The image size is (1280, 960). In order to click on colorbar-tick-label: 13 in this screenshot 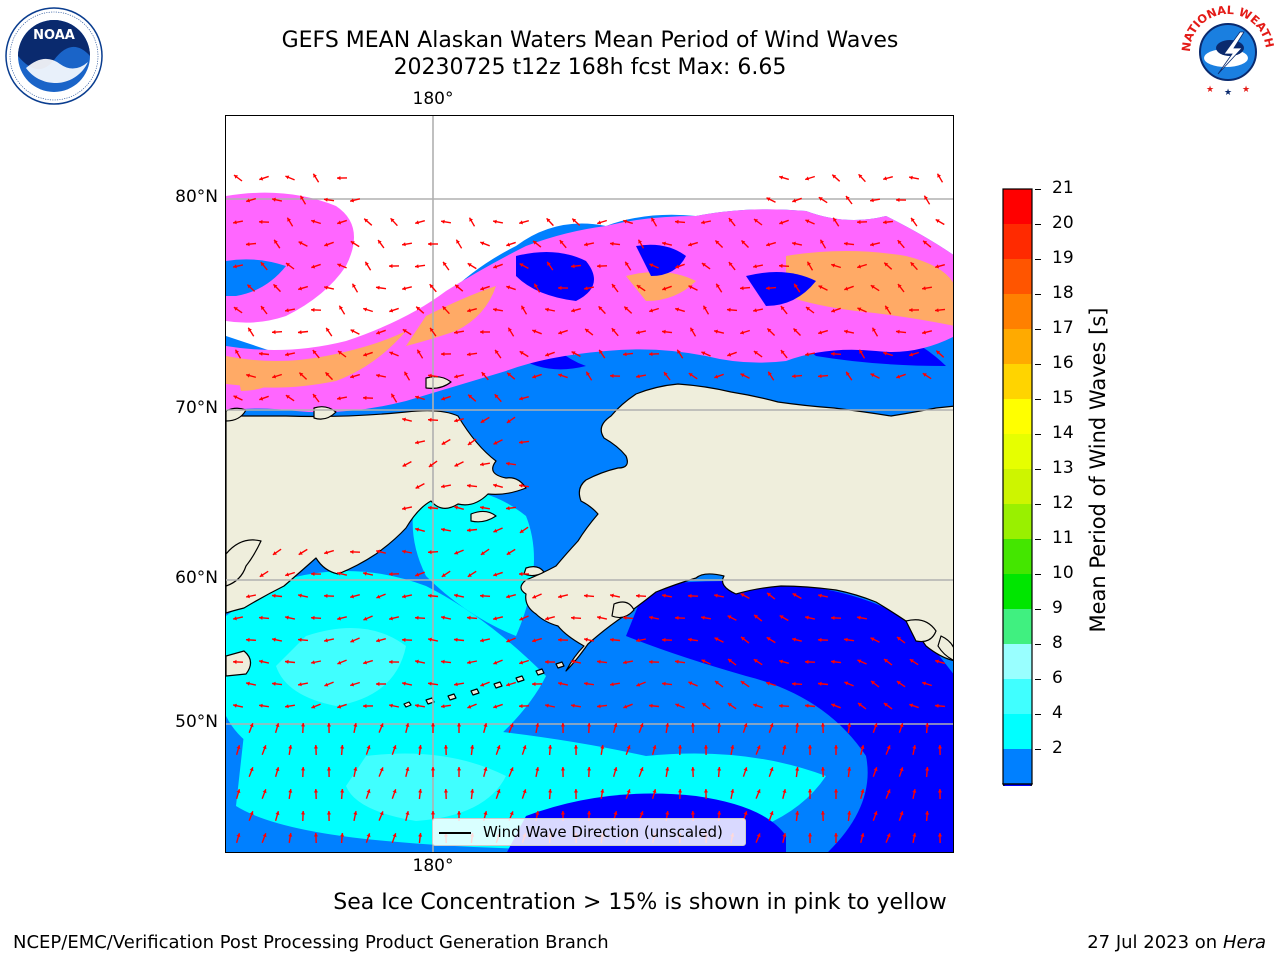, I will do `click(1063, 468)`.